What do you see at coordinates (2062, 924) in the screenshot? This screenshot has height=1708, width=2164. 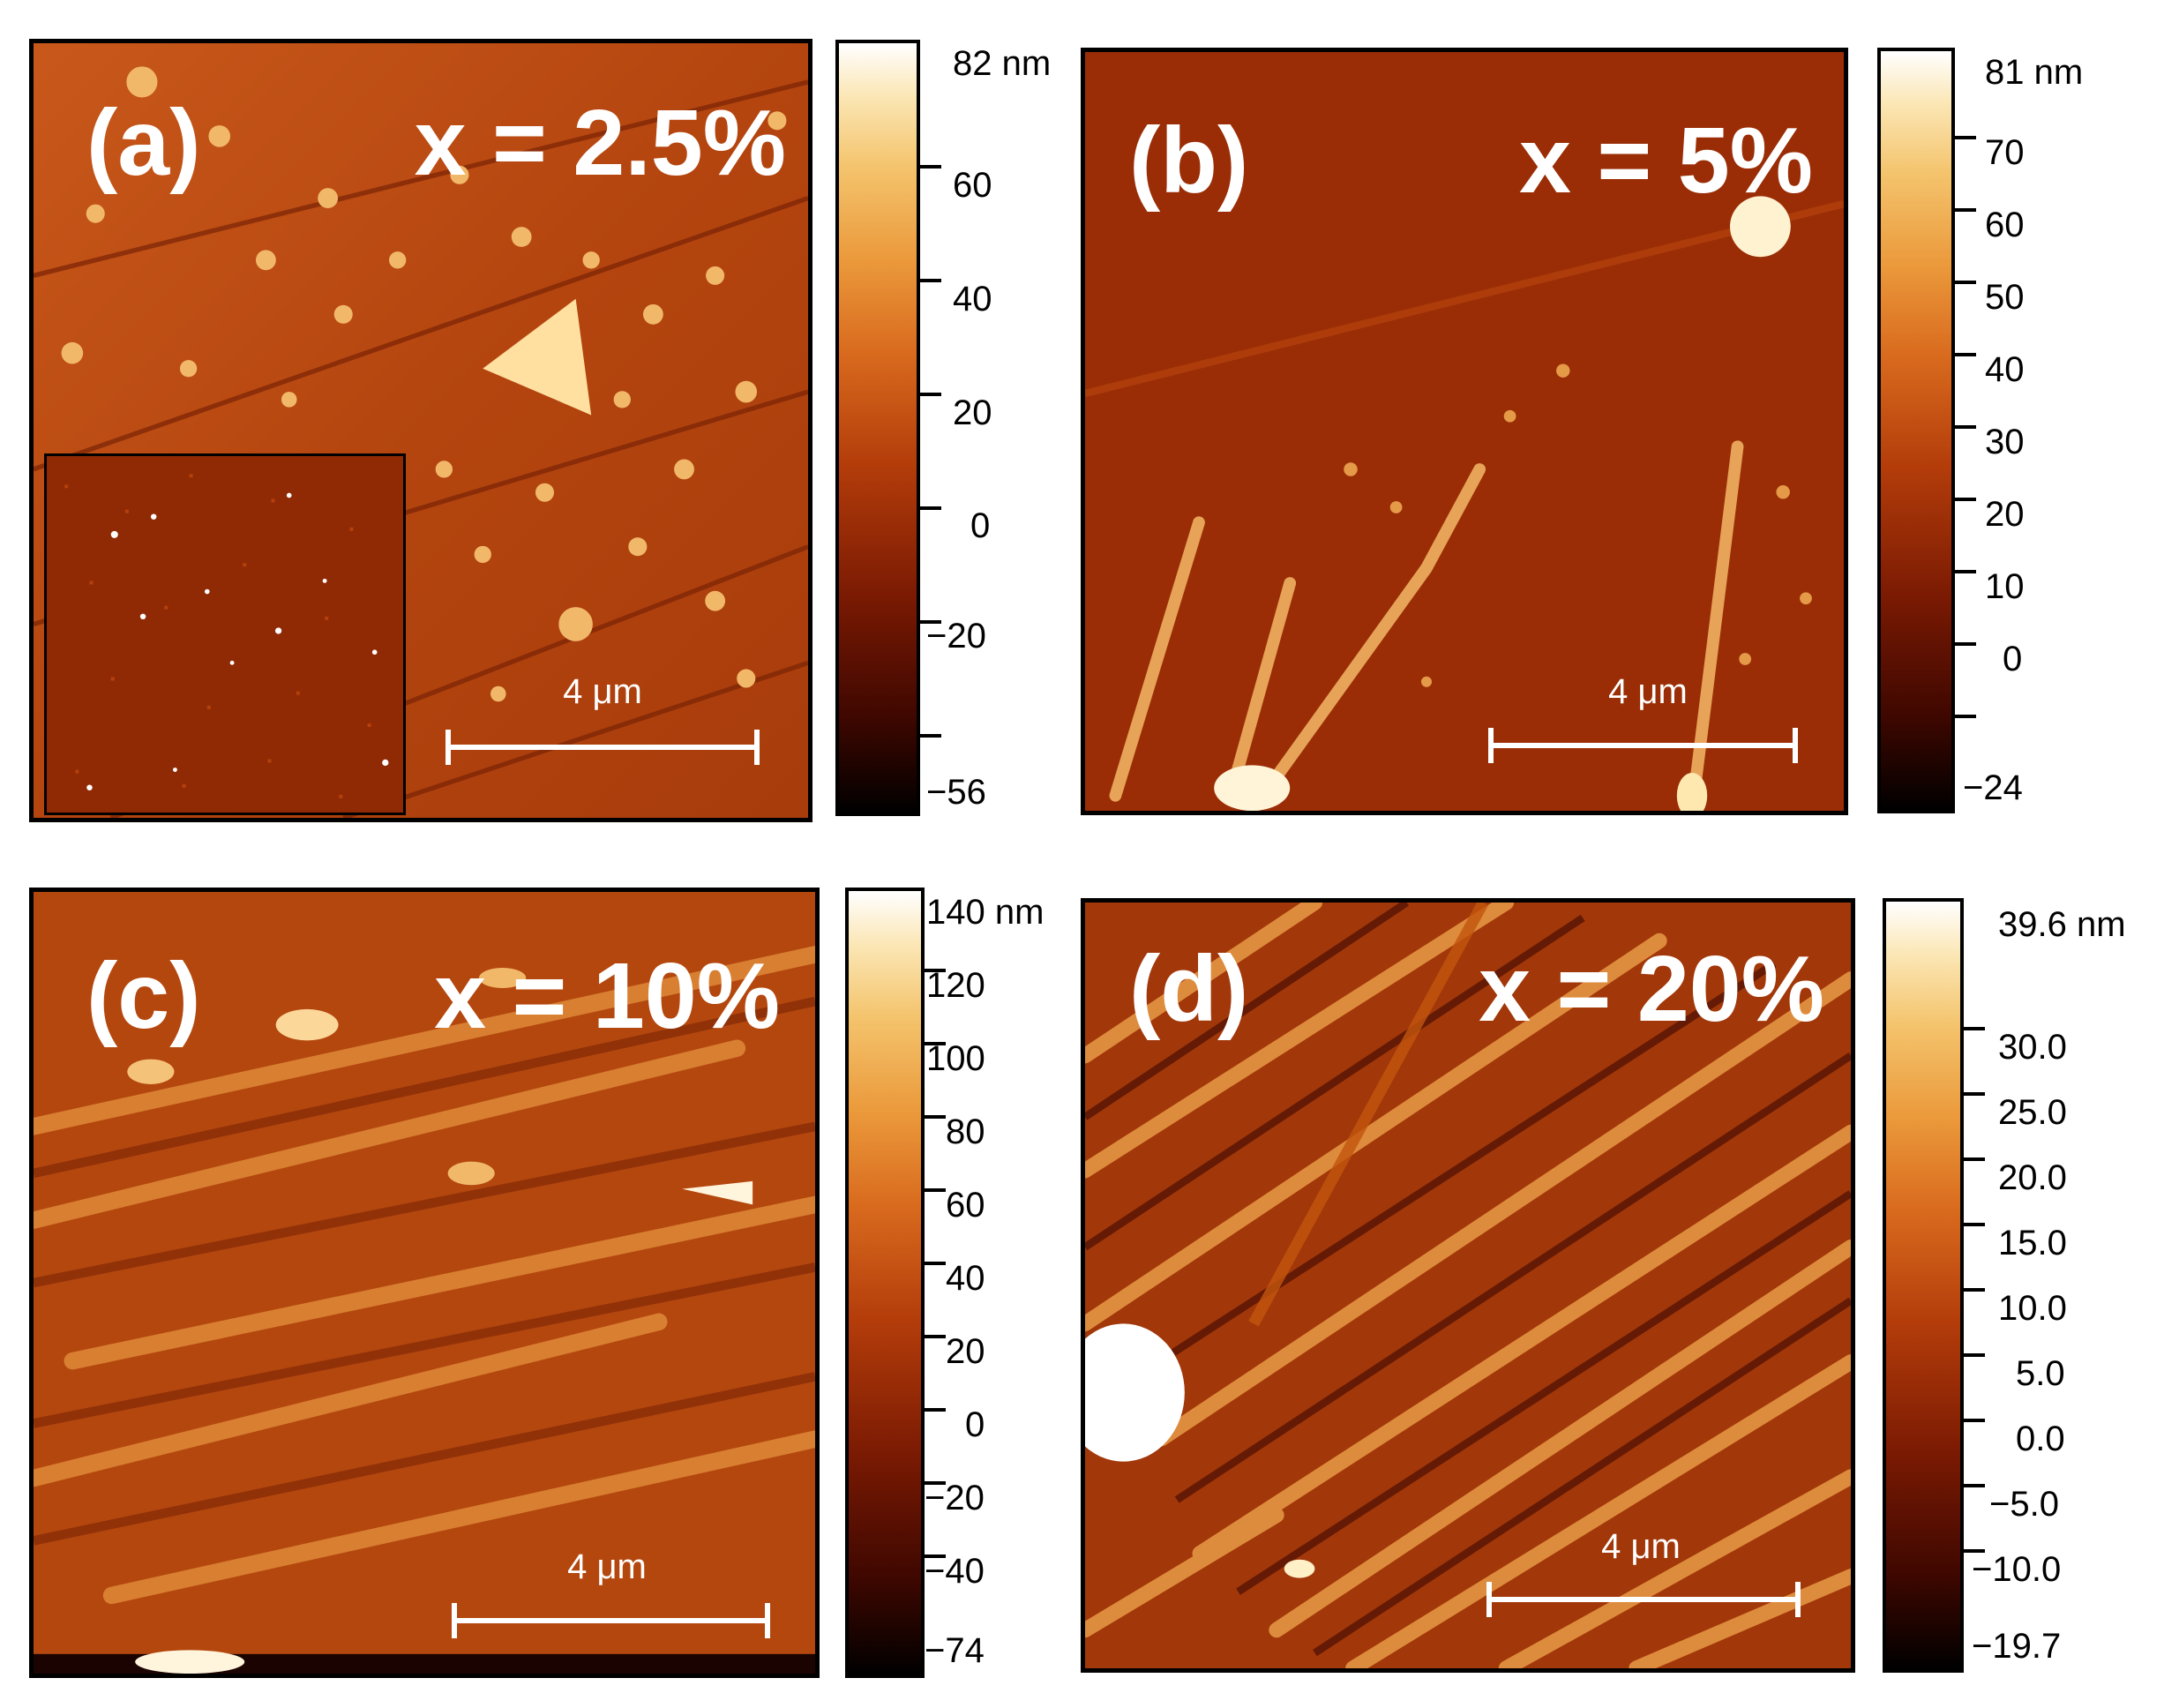 I see `colorbar-d-max-label: 39.6 nm` at bounding box center [2062, 924].